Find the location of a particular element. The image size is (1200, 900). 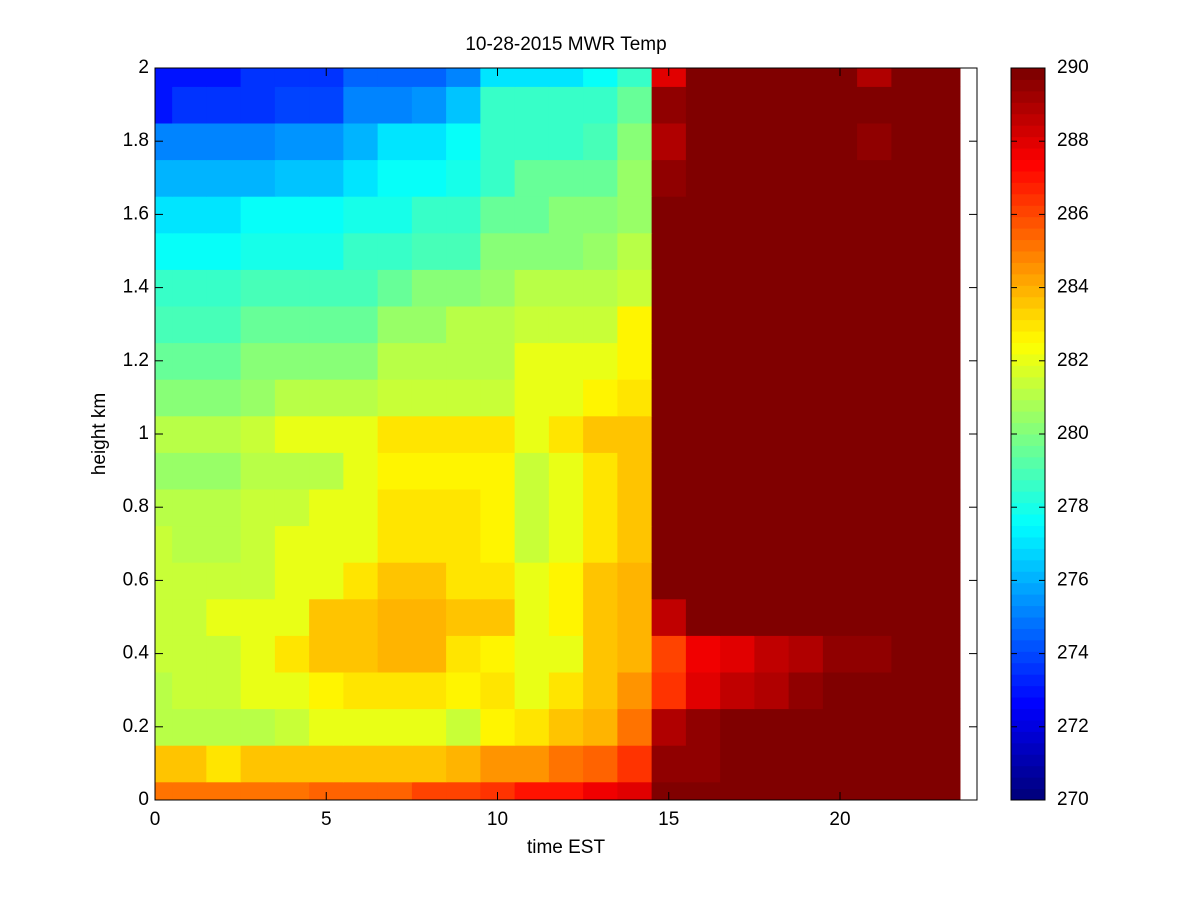

colorbar-tick-label: 288 is located at coordinates (1073, 140).